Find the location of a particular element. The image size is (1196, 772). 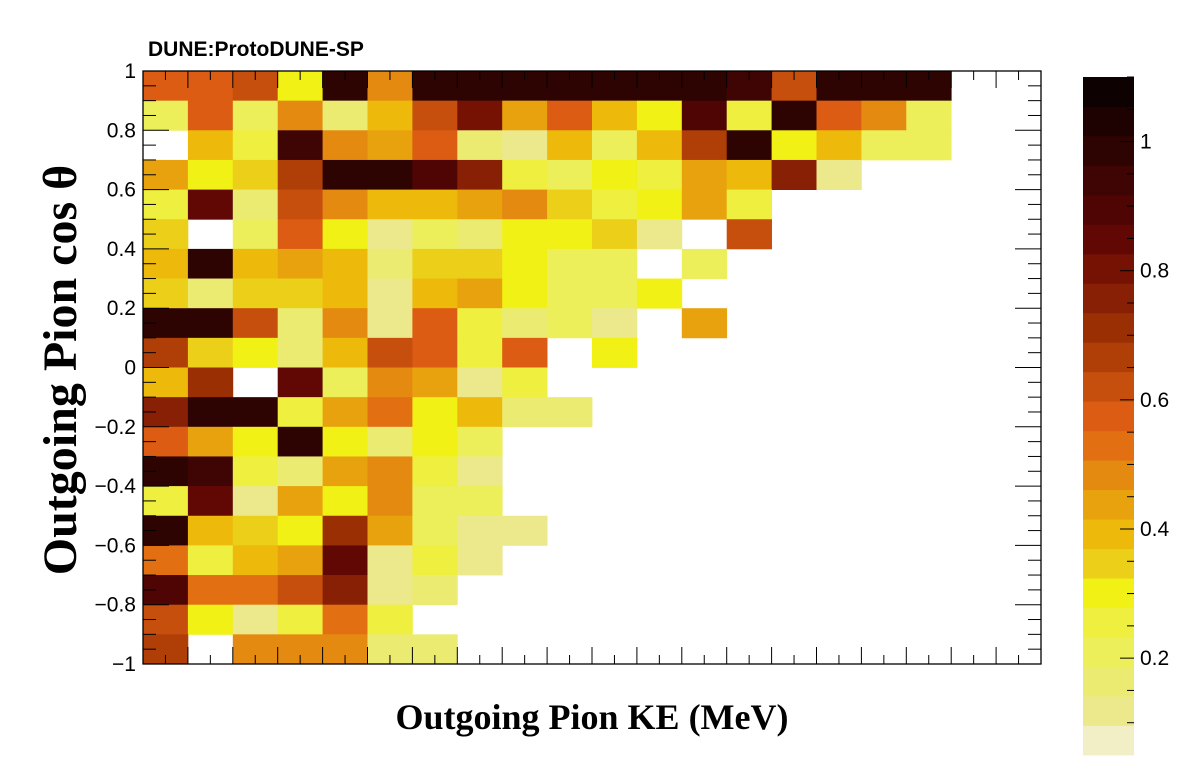

y-axis-label: Outgoing Pion cos θ is located at coordinates (60, 370).